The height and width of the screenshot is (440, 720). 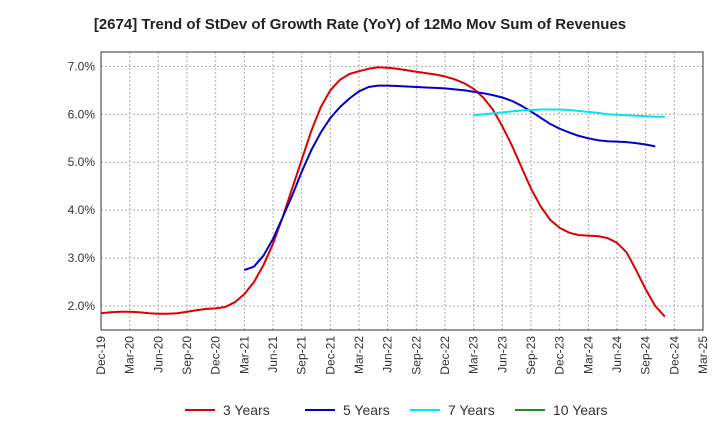 What do you see at coordinates (560, 355) in the screenshot?
I see `x-tick-label: Dec-23` at bounding box center [560, 355].